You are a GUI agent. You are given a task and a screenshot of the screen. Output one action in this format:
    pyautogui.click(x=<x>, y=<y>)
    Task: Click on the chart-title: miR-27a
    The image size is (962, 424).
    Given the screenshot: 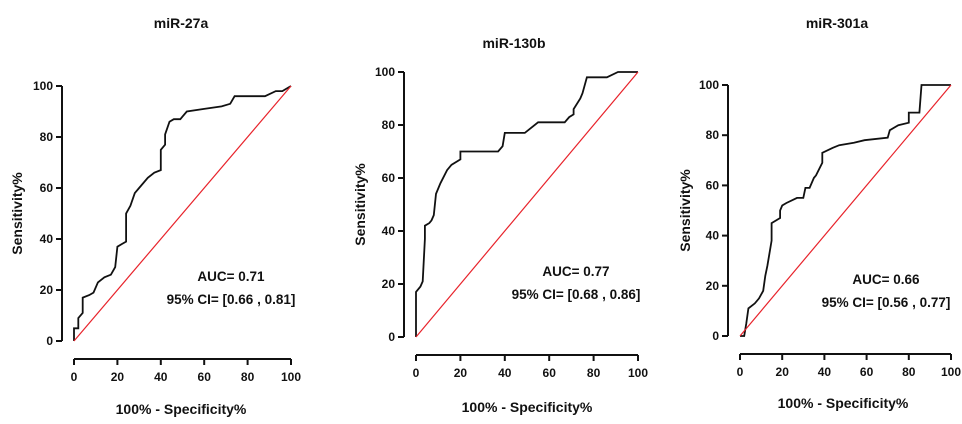 What is the action you would take?
    pyautogui.click(x=181, y=23)
    